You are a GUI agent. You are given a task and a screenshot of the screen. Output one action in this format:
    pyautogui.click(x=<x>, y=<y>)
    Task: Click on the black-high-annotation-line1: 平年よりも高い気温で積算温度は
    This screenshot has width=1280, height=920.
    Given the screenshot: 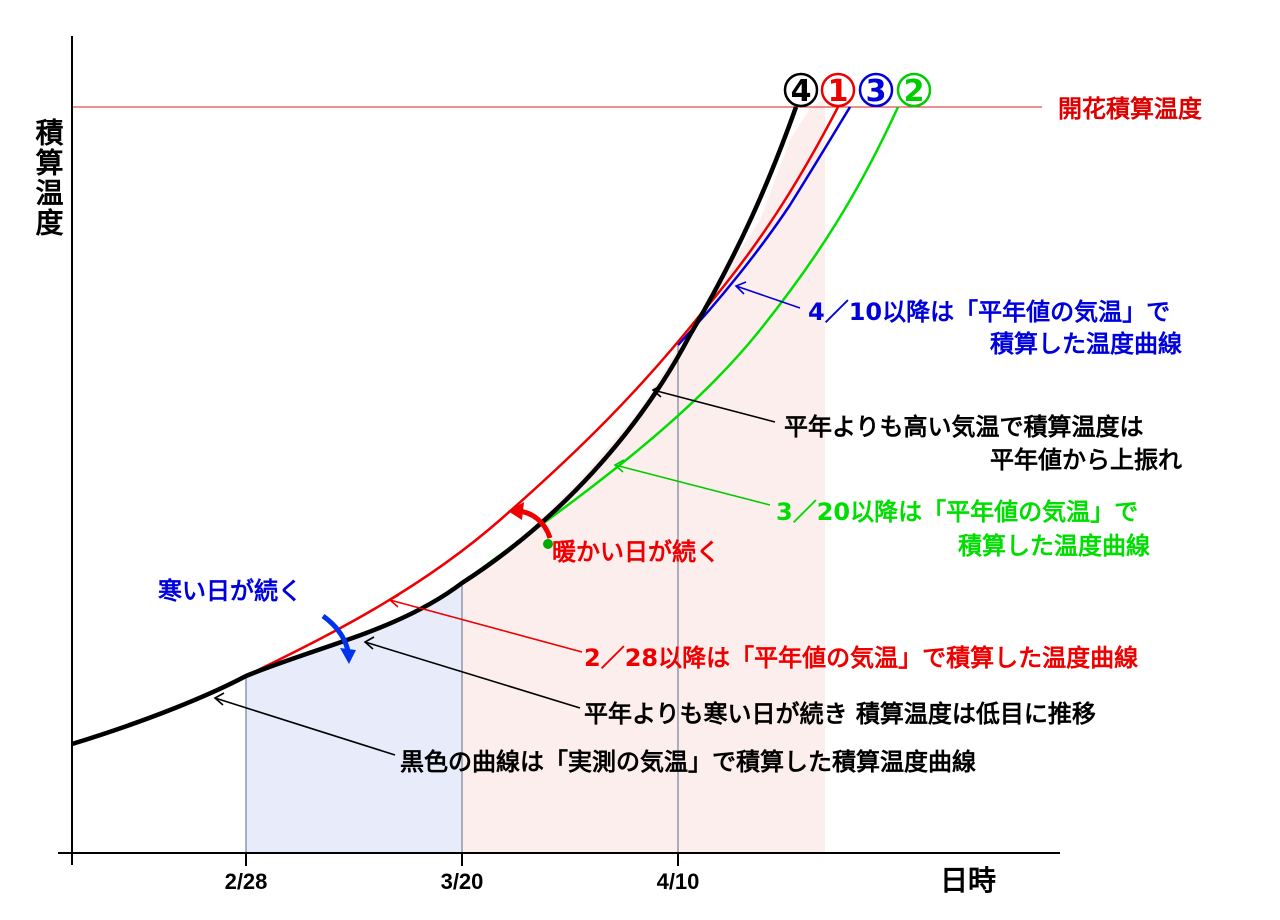 What is the action you would take?
    pyautogui.click(x=964, y=427)
    